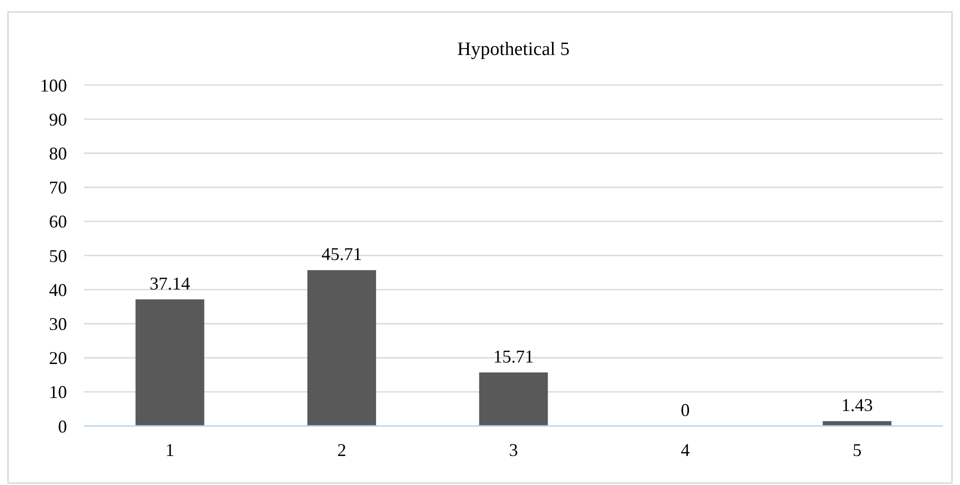 This screenshot has width=960, height=485. What do you see at coordinates (513, 49) in the screenshot?
I see `chart-title: Hypothetical 5` at bounding box center [513, 49].